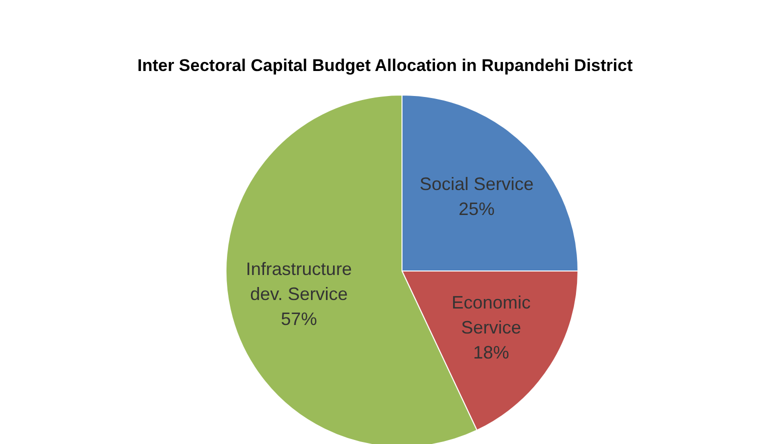  I want to click on chart-title: Inter Sectoral Capital Budget Allocation in Rupandehi District, so click(385, 66).